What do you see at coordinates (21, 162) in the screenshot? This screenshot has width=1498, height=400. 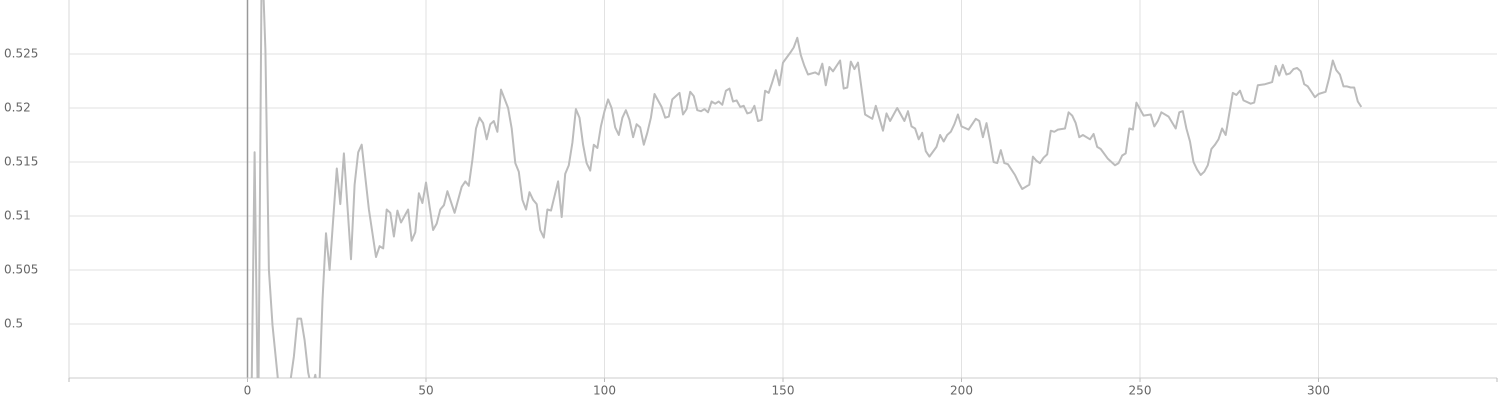 I see `y-tick-label: 0.515` at bounding box center [21, 162].